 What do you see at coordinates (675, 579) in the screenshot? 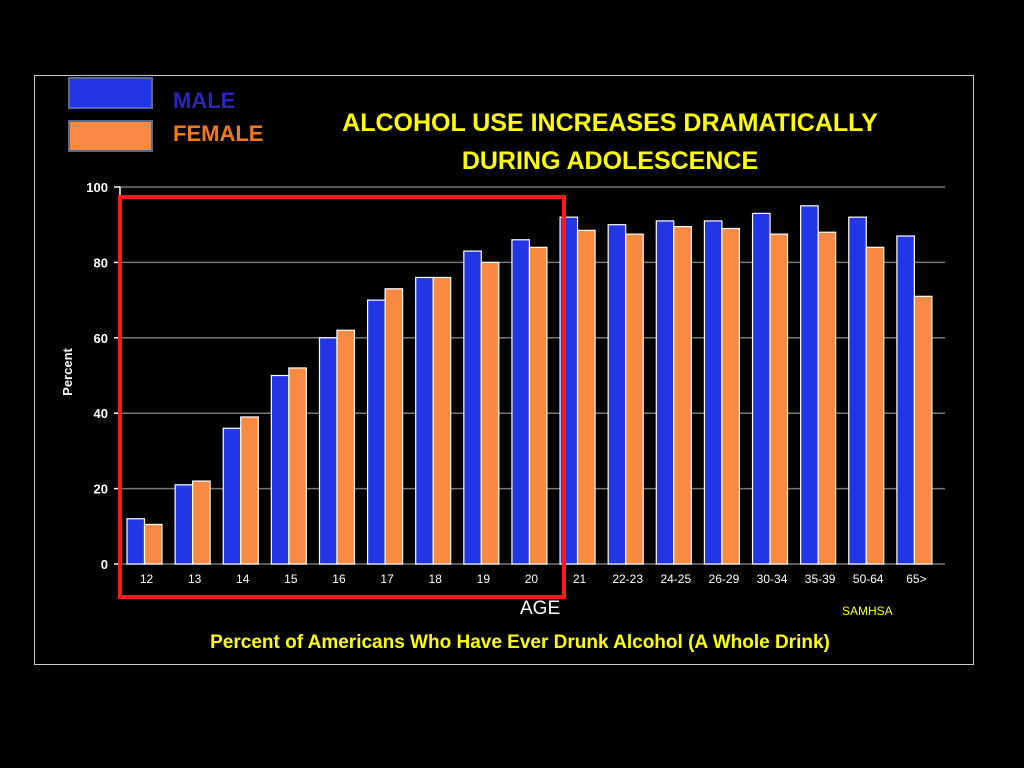
I see `x-tick-label: 24-25` at bounding box center [675, 579].